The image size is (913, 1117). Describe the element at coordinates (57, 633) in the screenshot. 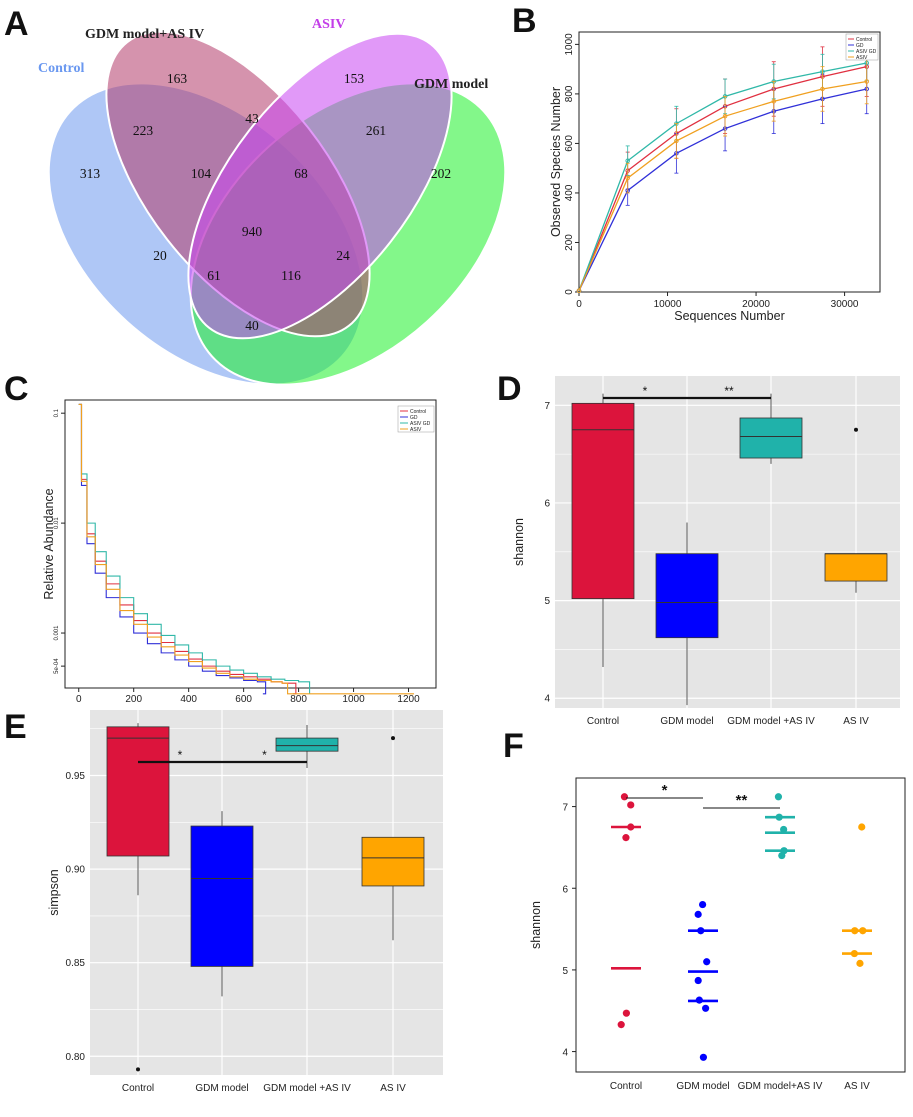

I see `y-tick-label: 0.001` at that location.